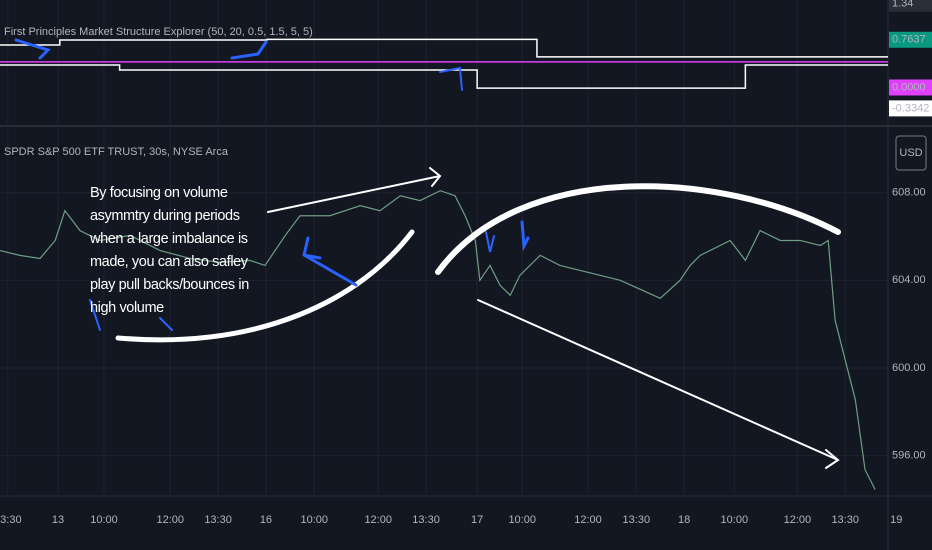 The image size is (932, 550). Describe the element at coordinates (684, 520) in the screenshot. I see `x-tick-label: 18` at that location.